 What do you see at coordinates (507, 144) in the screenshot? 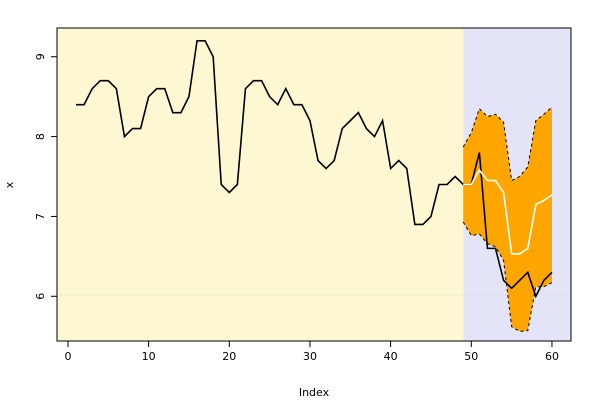
I see `interval-bound` at bounding box center [507, 144].